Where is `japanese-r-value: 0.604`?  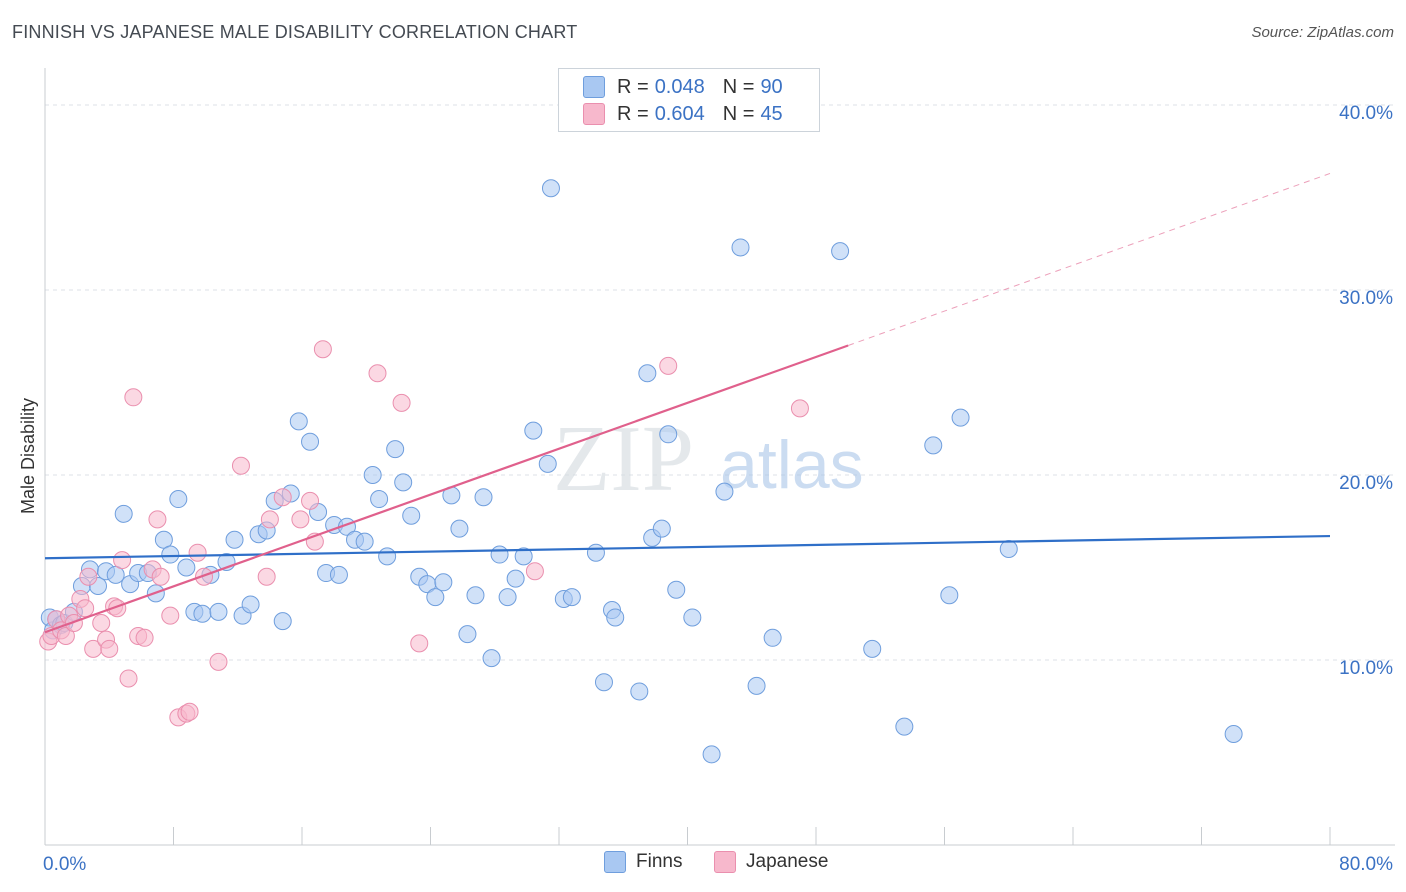
japanese-r-value: 0.604 is located at coordinates (679, 113).